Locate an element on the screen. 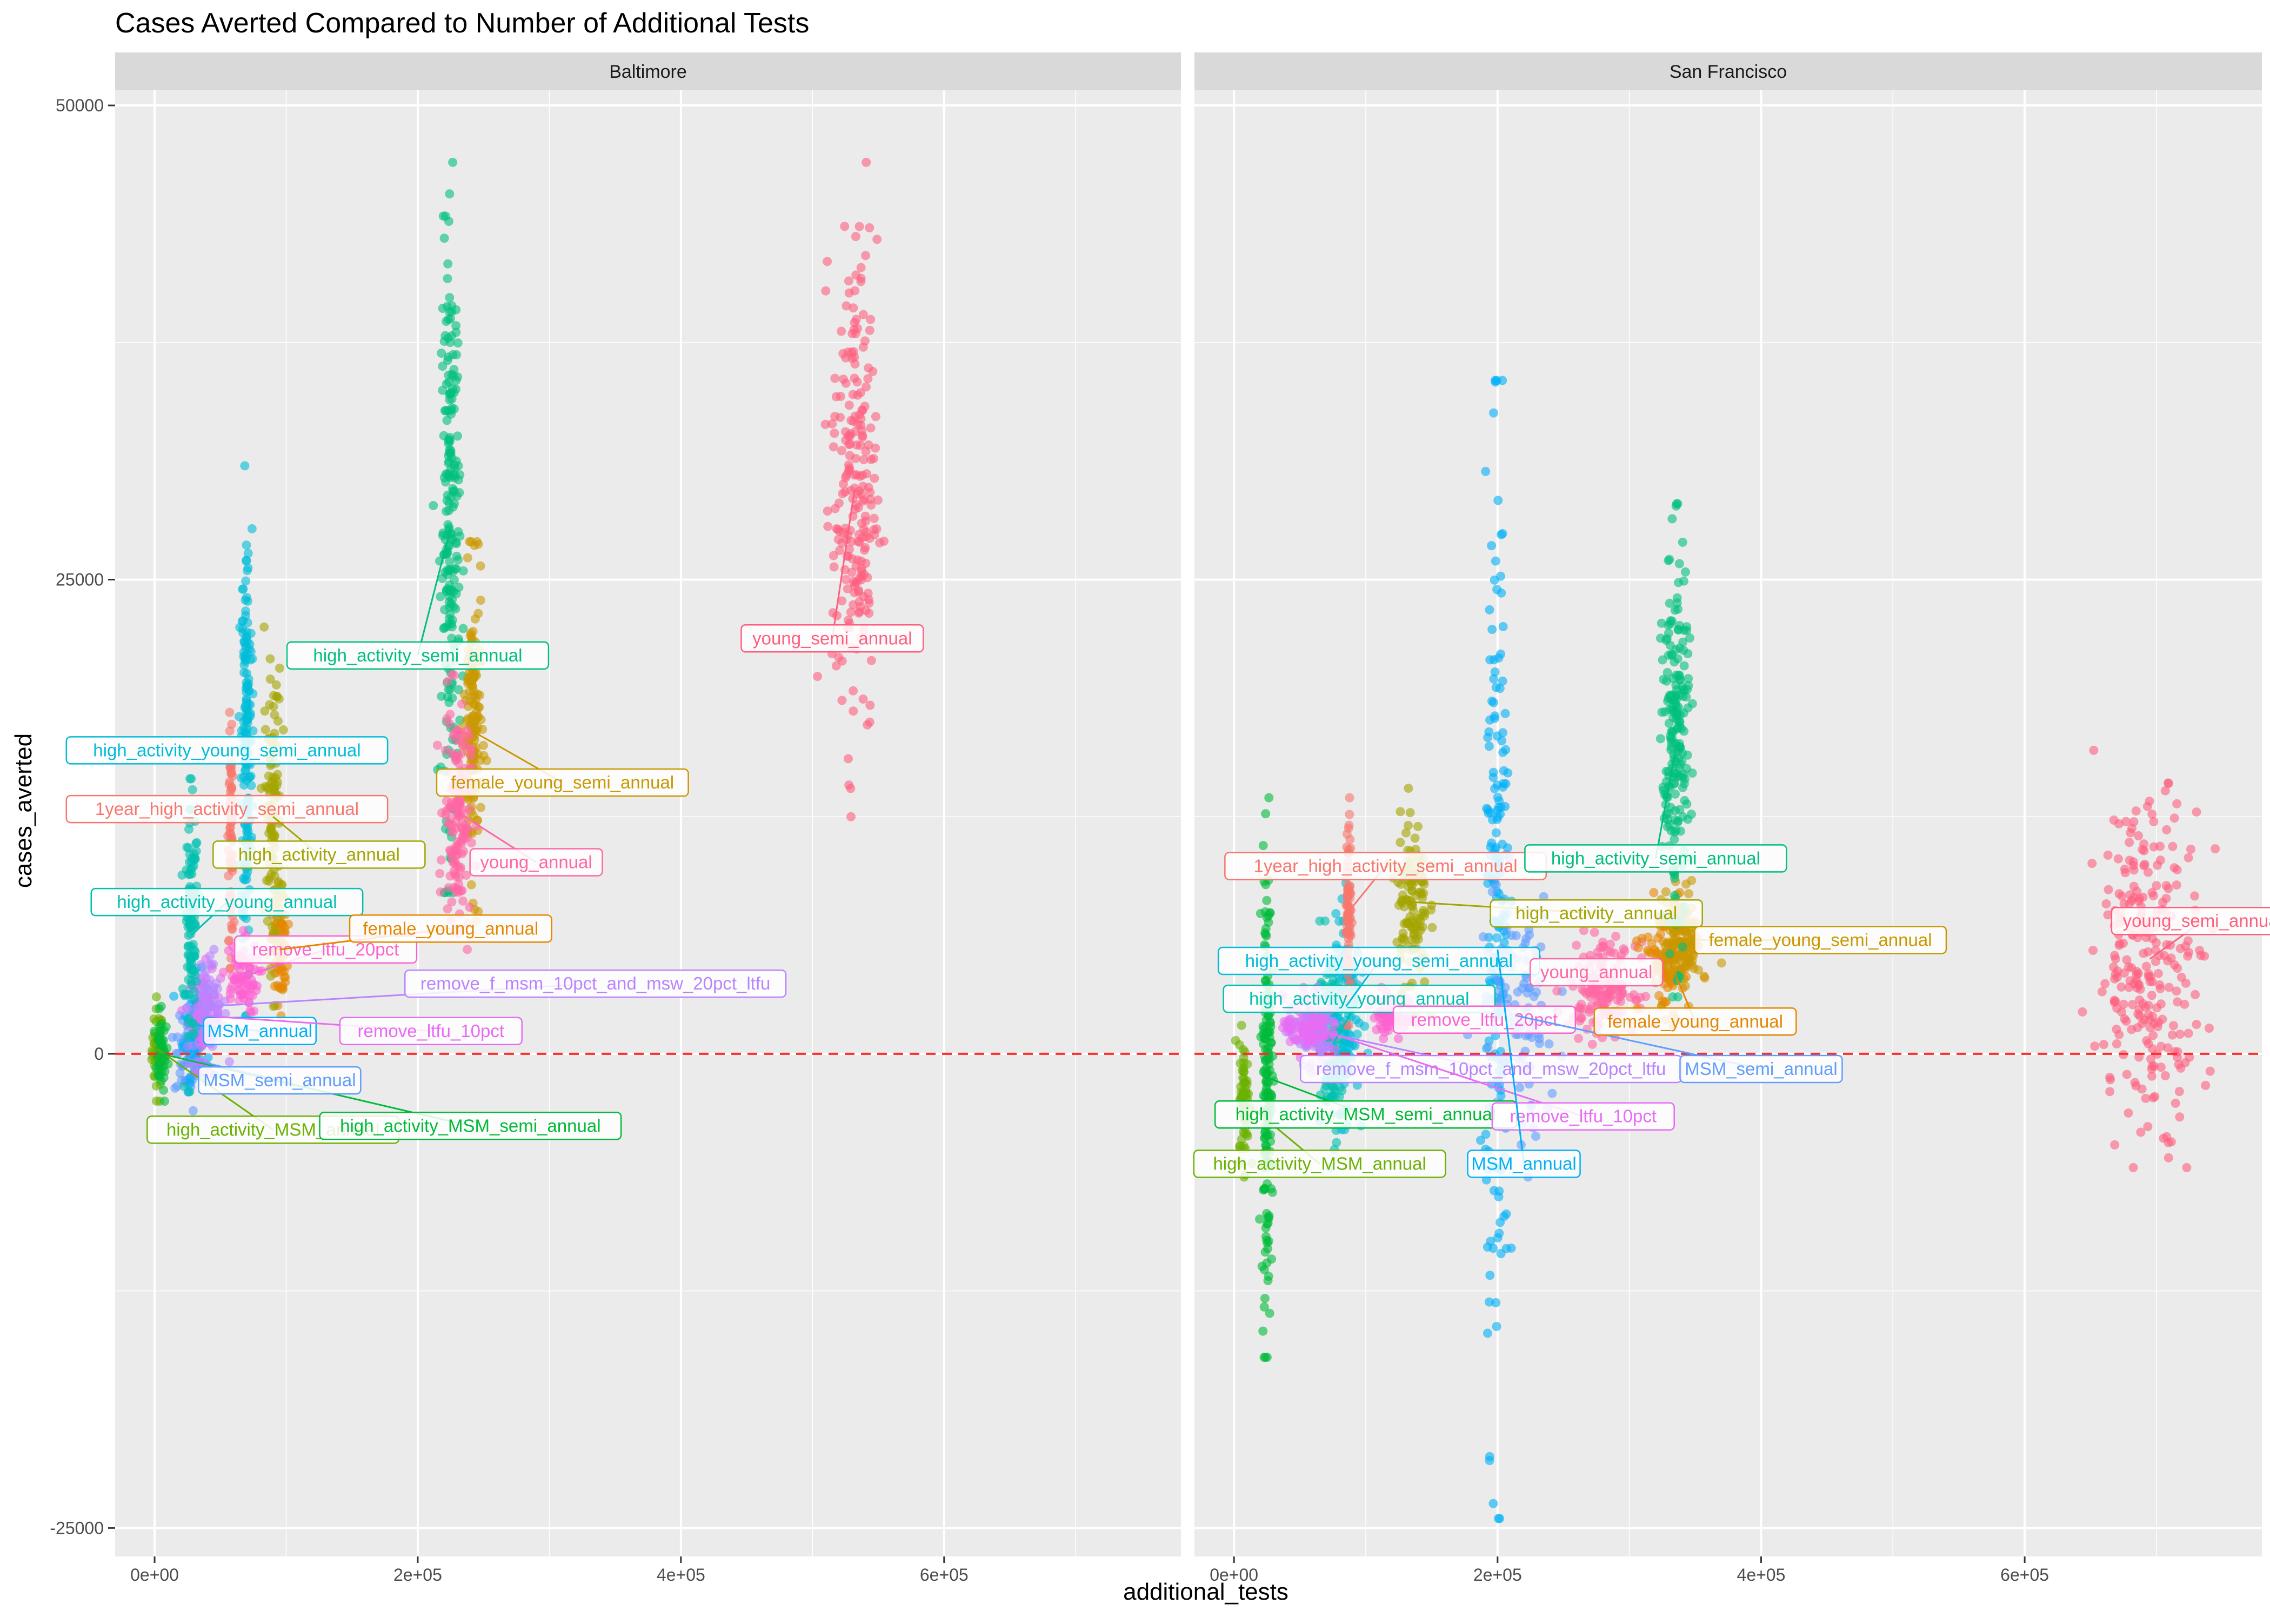 The width and height of the screenshot is (2270, 1624). series-label: high_activity_young_semi_annual is located at coordinates (1379, 961).